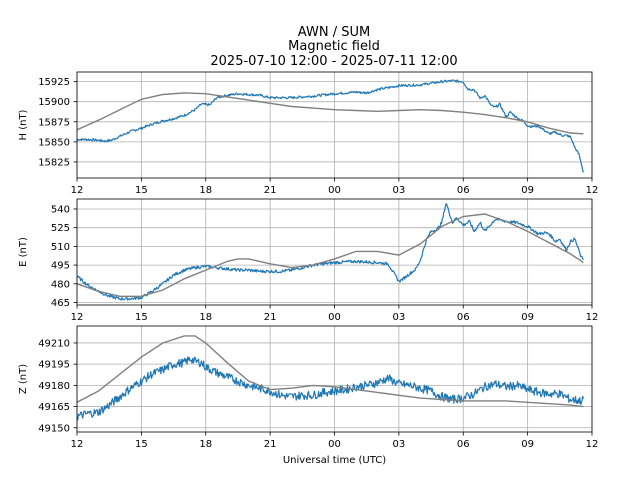 The height and width of the screenshot is (480, 640). What do you see at coordinates (60, 247) in the screenshot?
I see `e-y-tick-label: 510` at bounding box center [60, 247].